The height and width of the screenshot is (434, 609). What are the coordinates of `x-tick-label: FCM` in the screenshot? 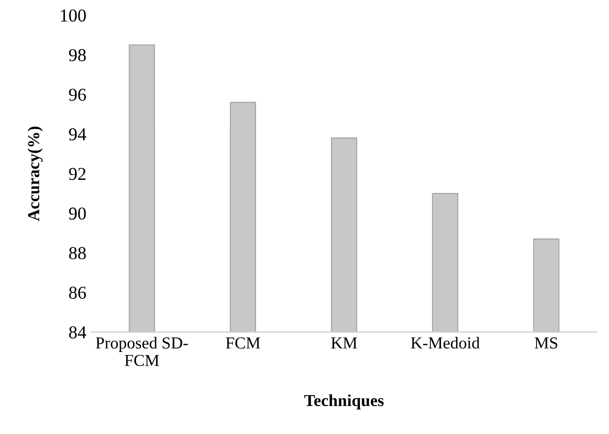 It's located at (243, 343).